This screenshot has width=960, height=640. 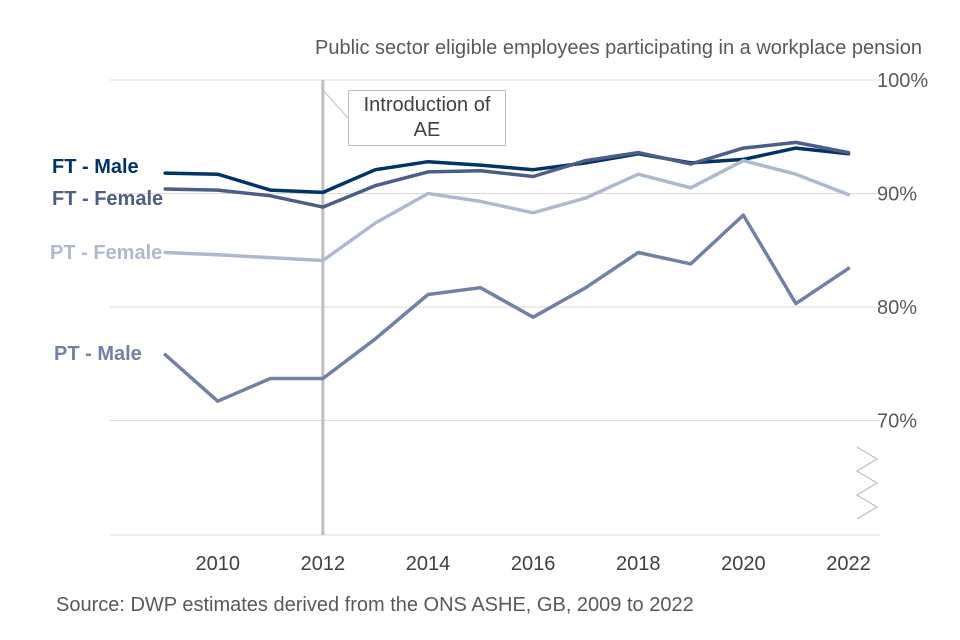 I want to click on series-line-ft-male, so click(x=507, y=170).